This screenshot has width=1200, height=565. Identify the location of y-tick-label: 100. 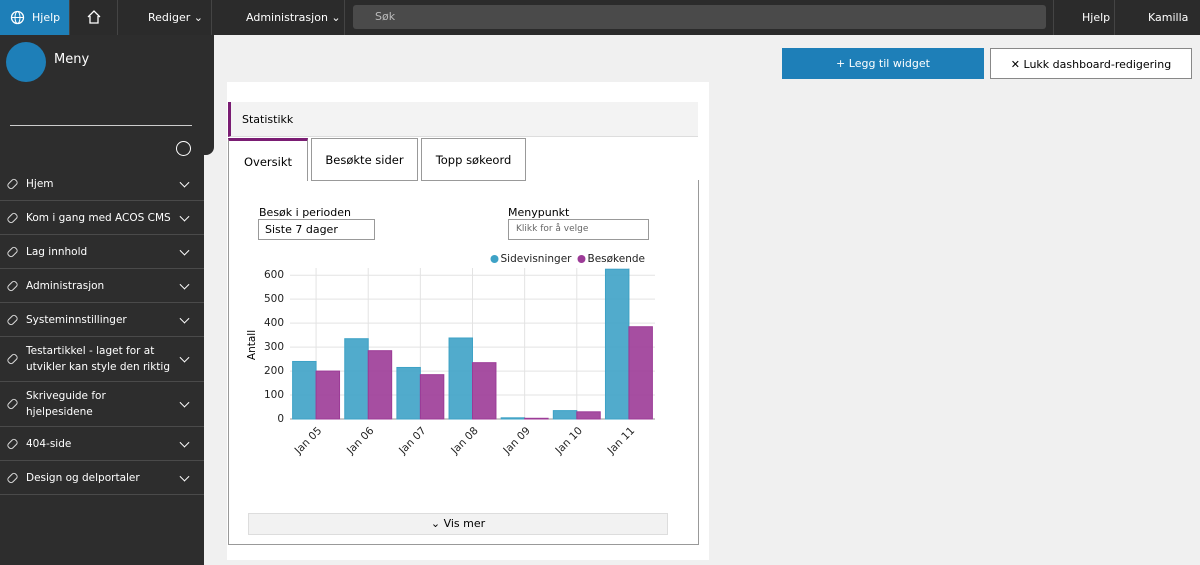
(274, 395).